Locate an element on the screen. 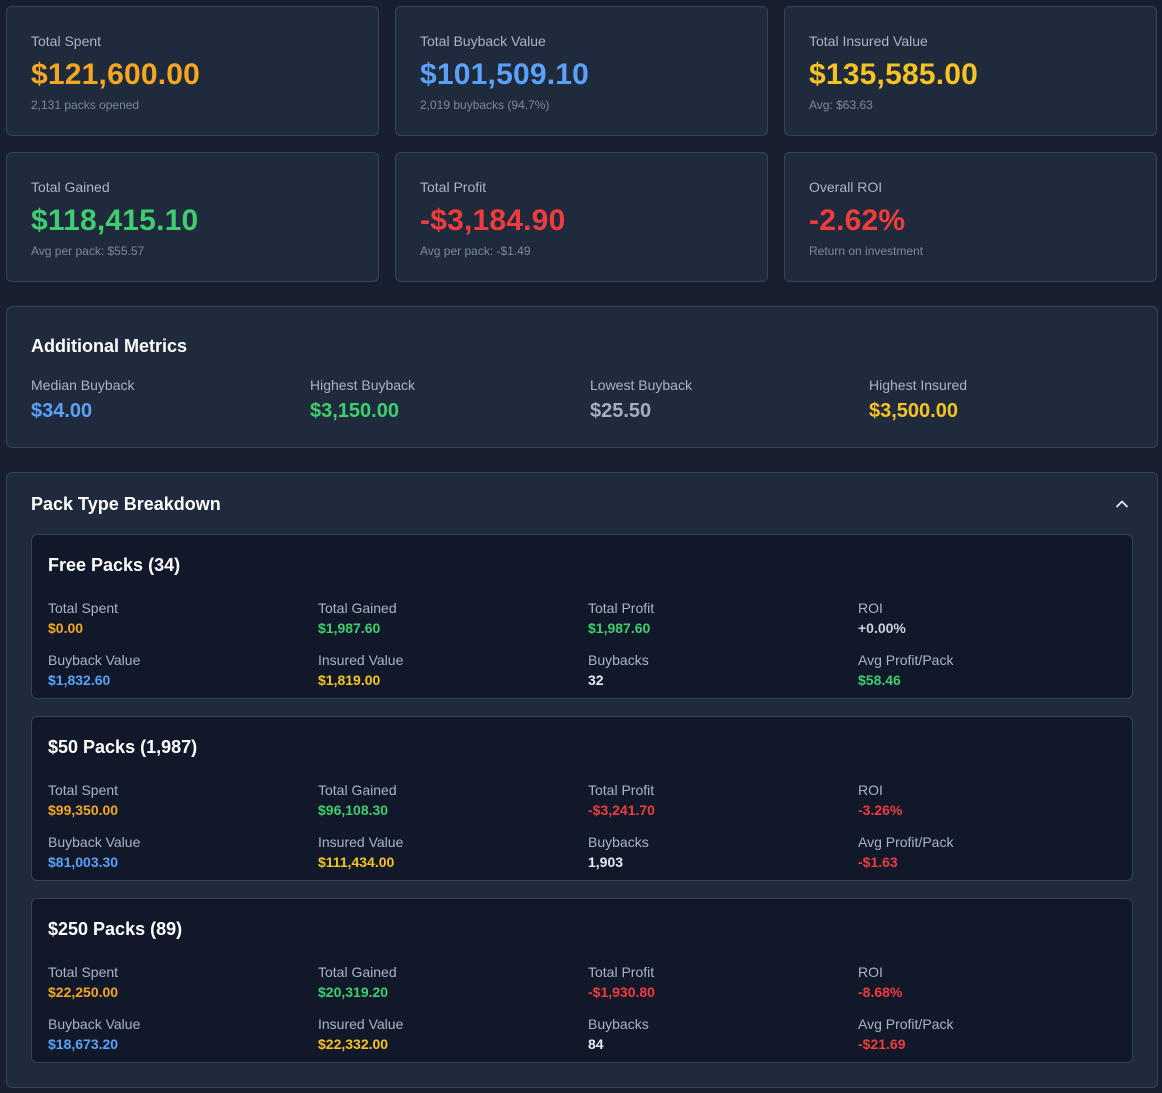 The image size is (1162, 1093). pack-stat: Total Profit -$1,930.80 is located at coordinates (621, 982).